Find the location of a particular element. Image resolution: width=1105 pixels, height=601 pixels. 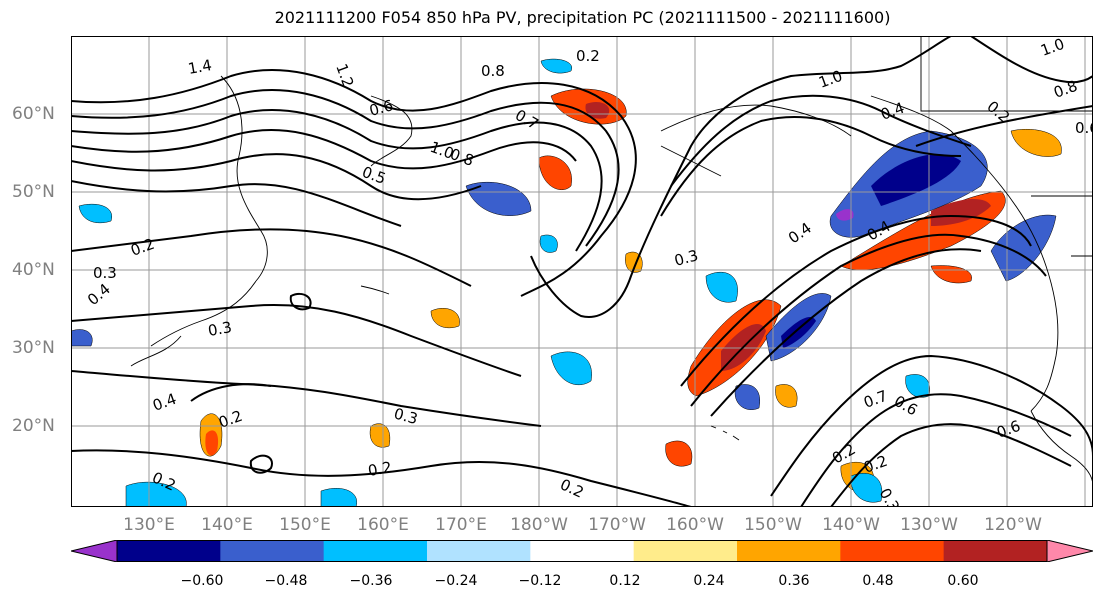

lon-label: 140°E is located at coordinates (227, 525).